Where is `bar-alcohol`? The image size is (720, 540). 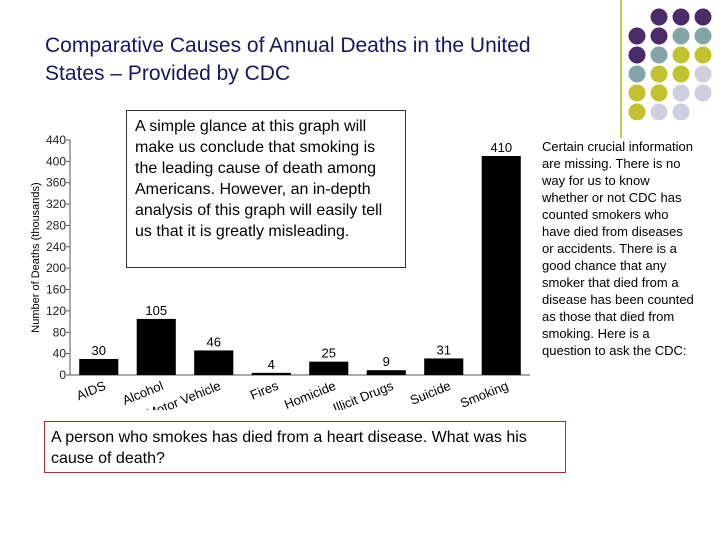 bar-alcohol is located at coordinates (156, 346).